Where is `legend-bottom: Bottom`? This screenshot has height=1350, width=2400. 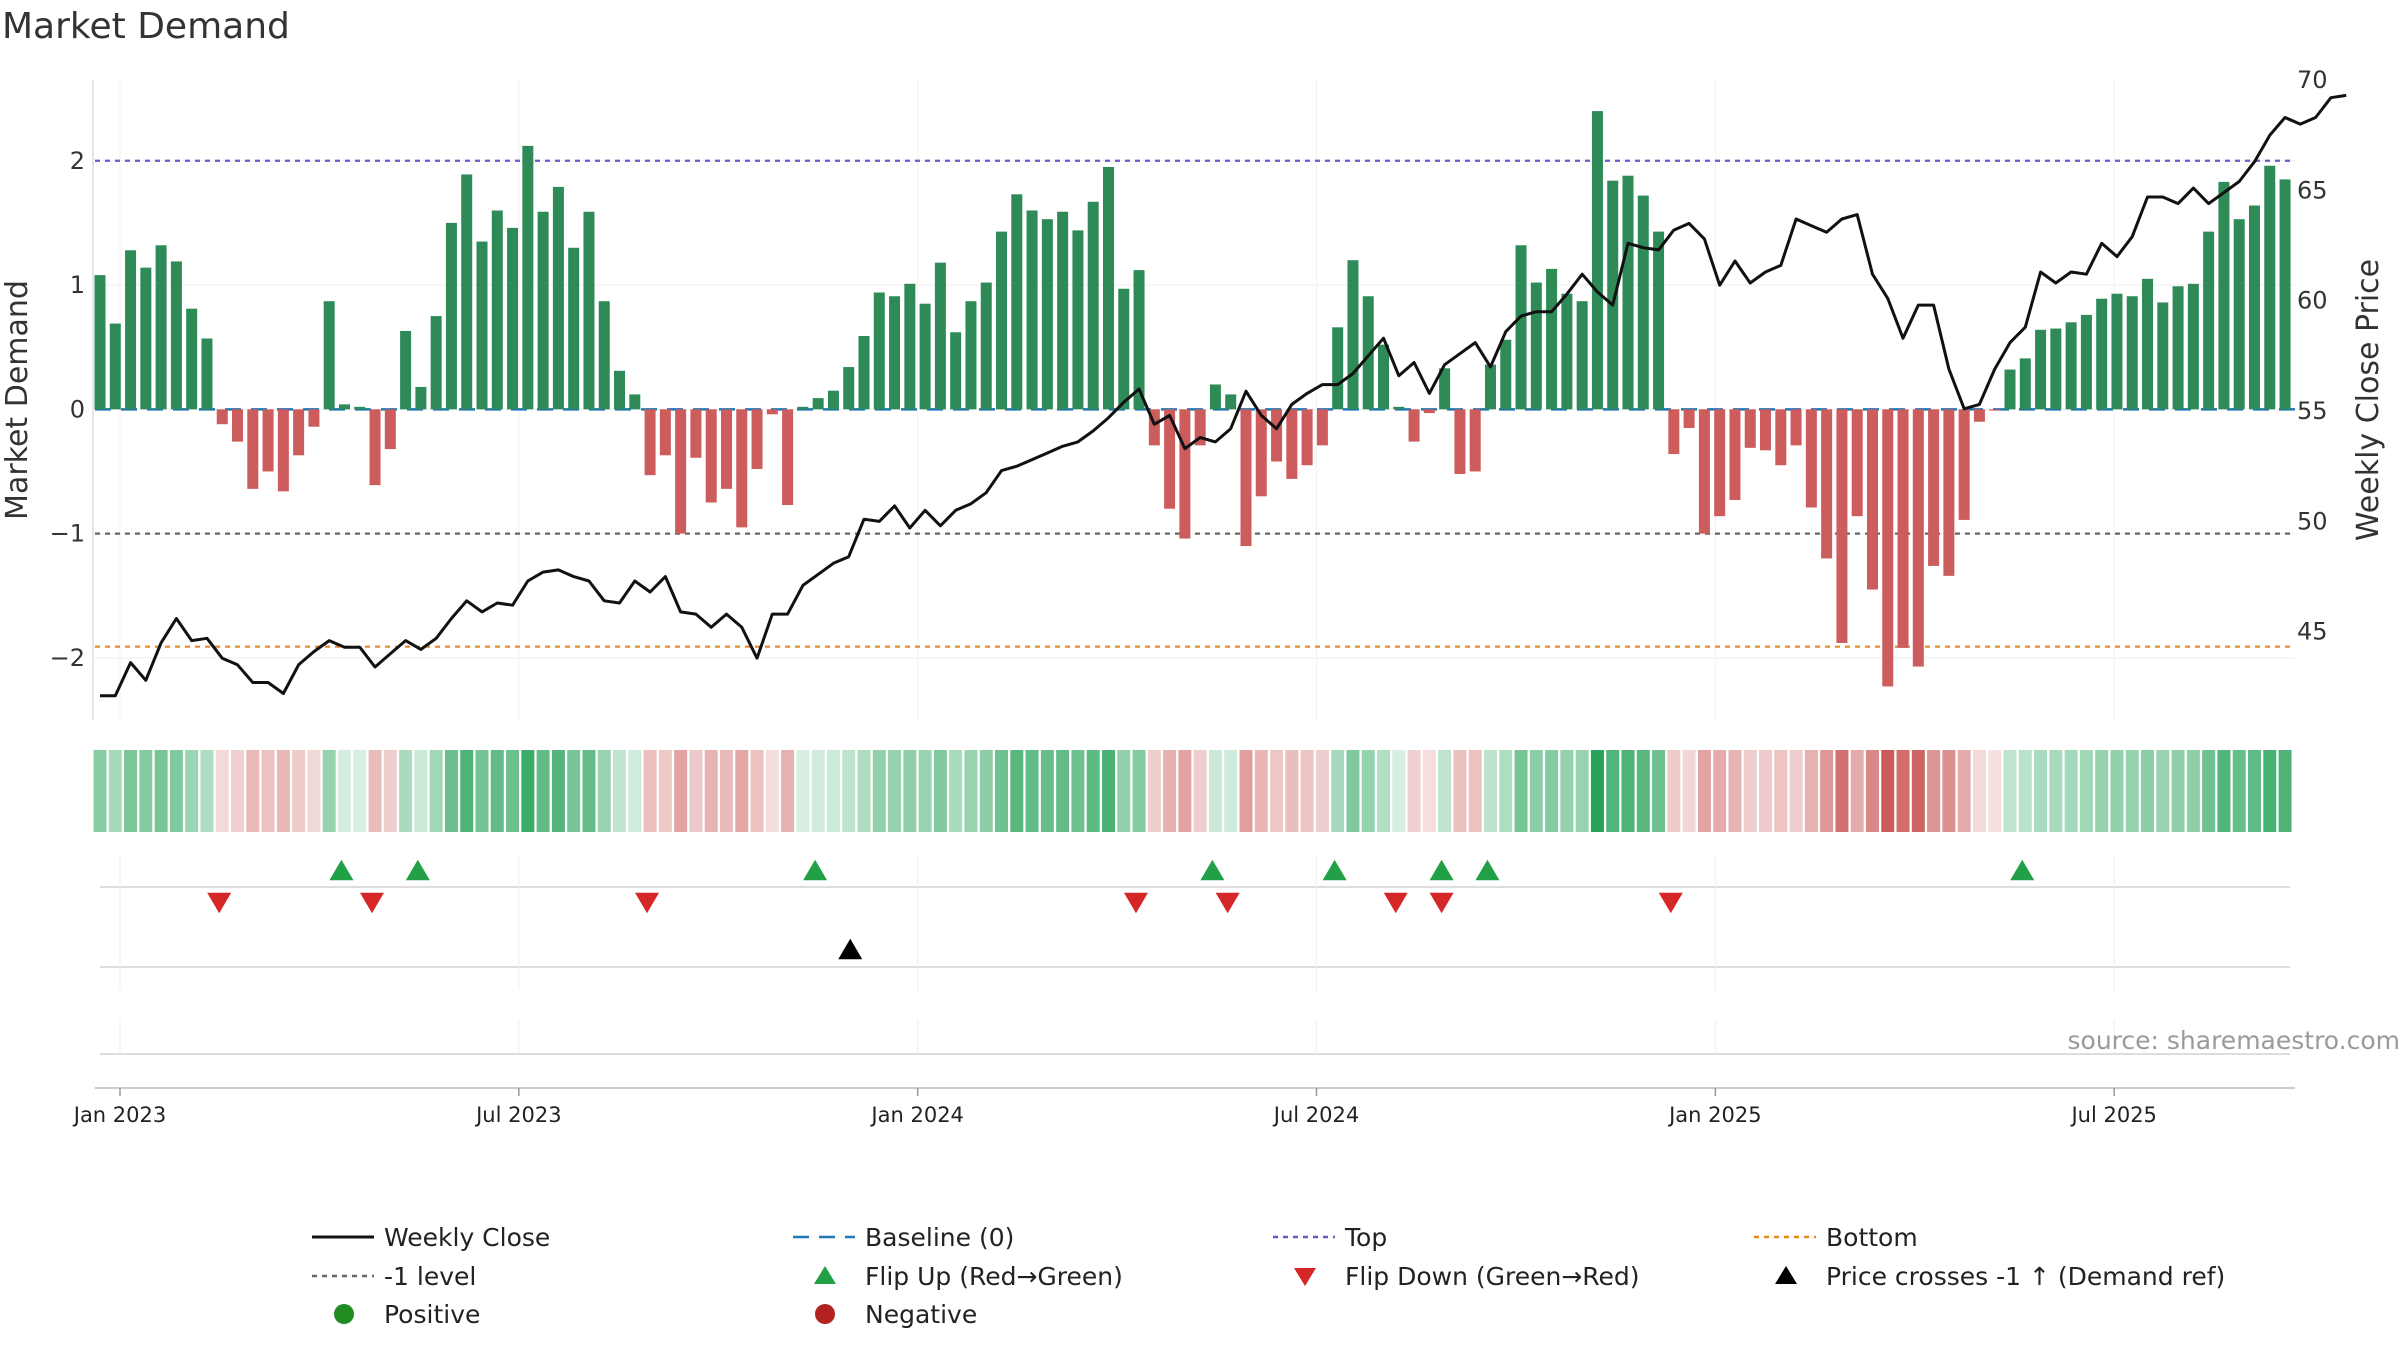
legend-bottom: Bottom is located at coordinates (1836, 1237).